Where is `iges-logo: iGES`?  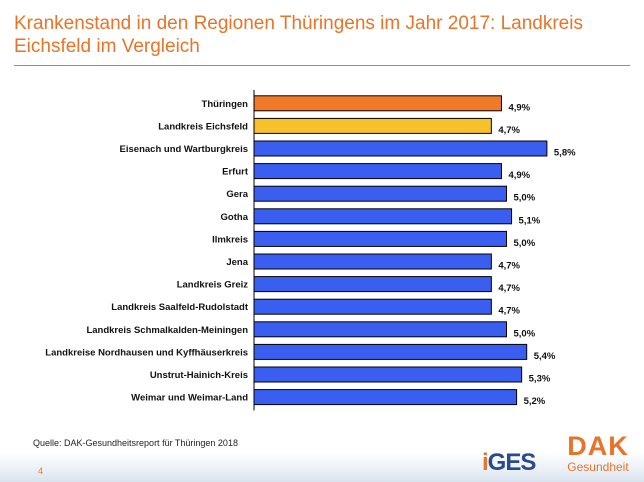 iges-logo: iGES is located at coordinates (509, 463).